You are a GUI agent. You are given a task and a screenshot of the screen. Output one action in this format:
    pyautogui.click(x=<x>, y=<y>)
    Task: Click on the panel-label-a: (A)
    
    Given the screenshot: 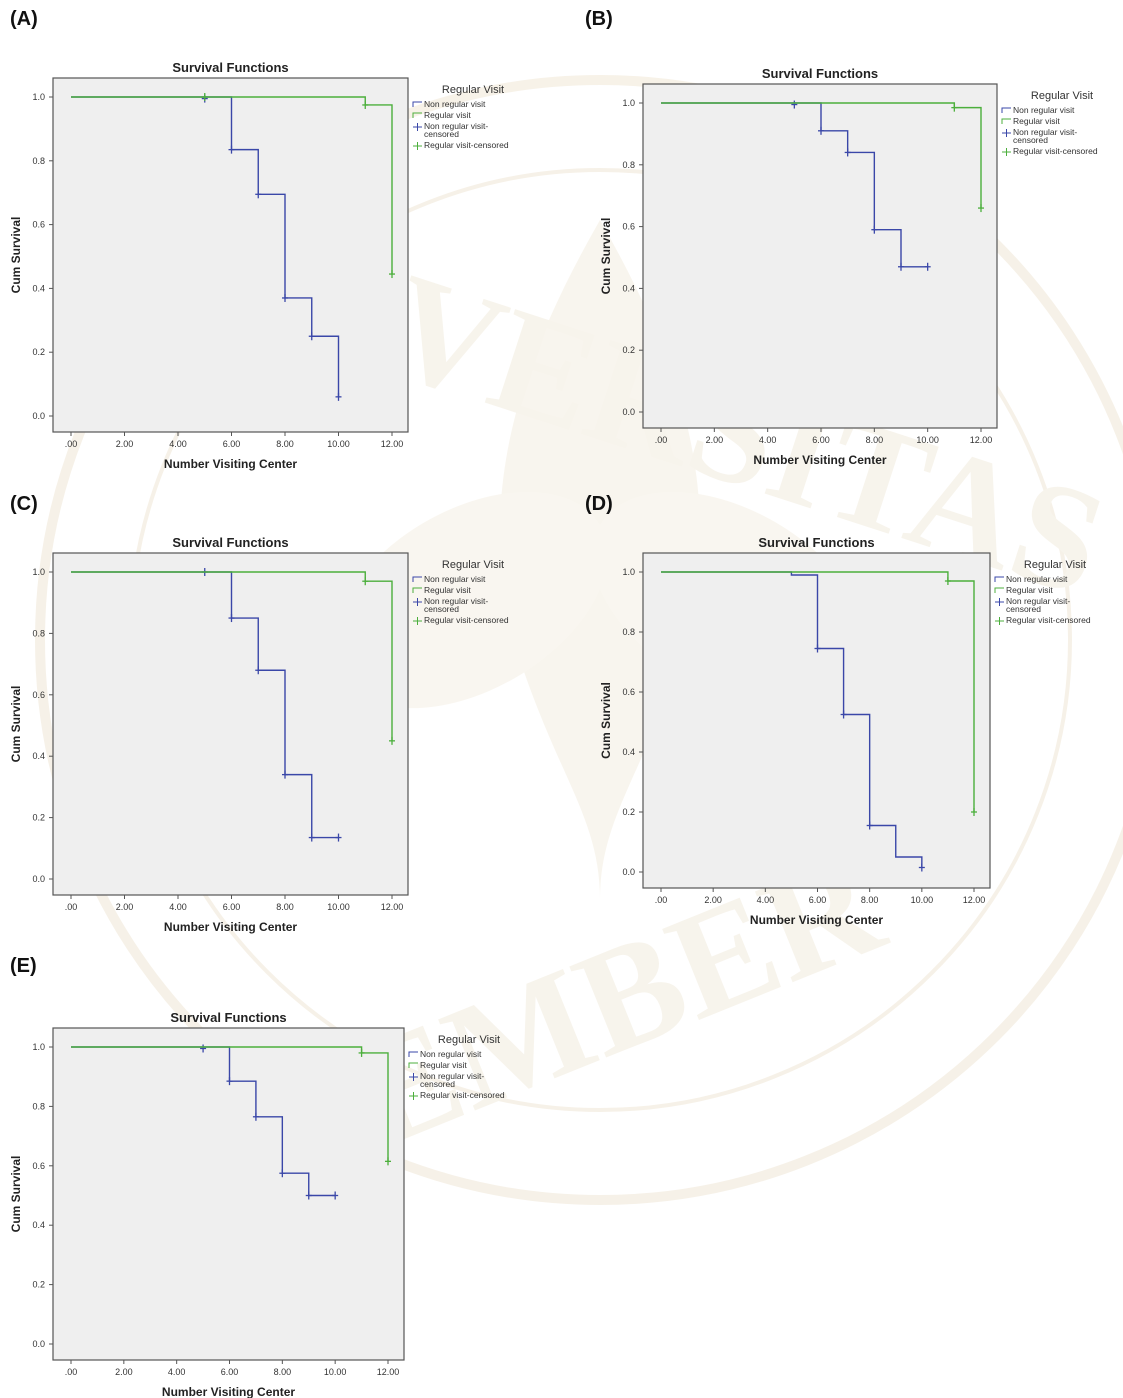 What is the action you would take?
    pyautogui.click(x=24, y=19)
    